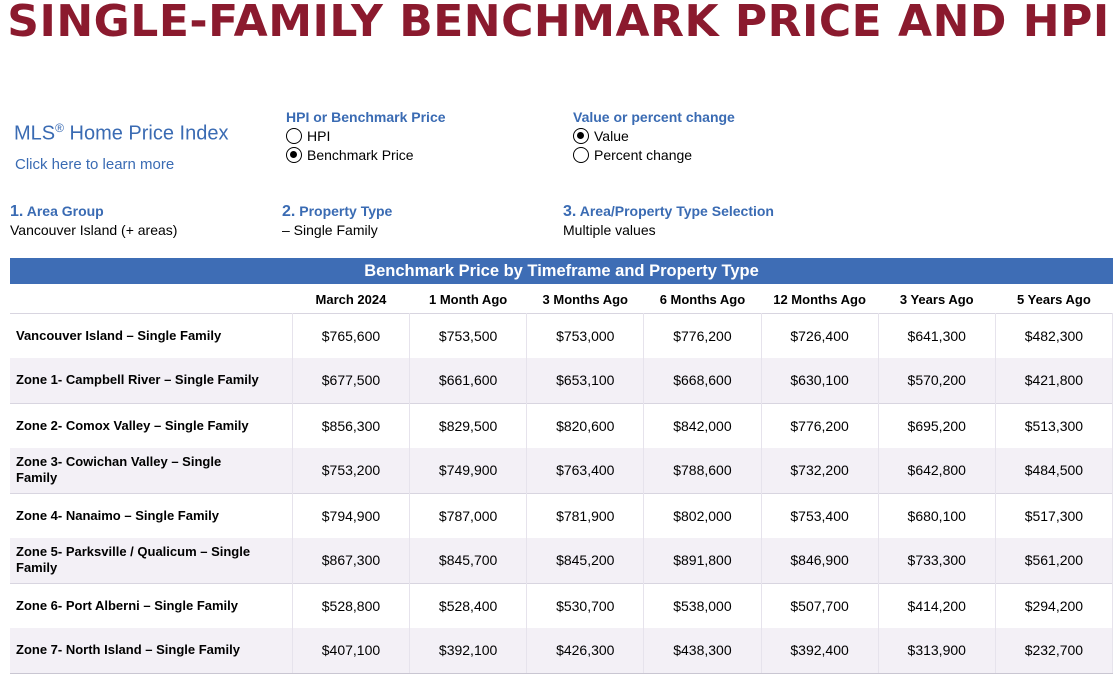 The image size is (1117, 681). Describe the element at coordinates (351, 651) in the screenshot. I see `price-cell: $407,100` at that location.